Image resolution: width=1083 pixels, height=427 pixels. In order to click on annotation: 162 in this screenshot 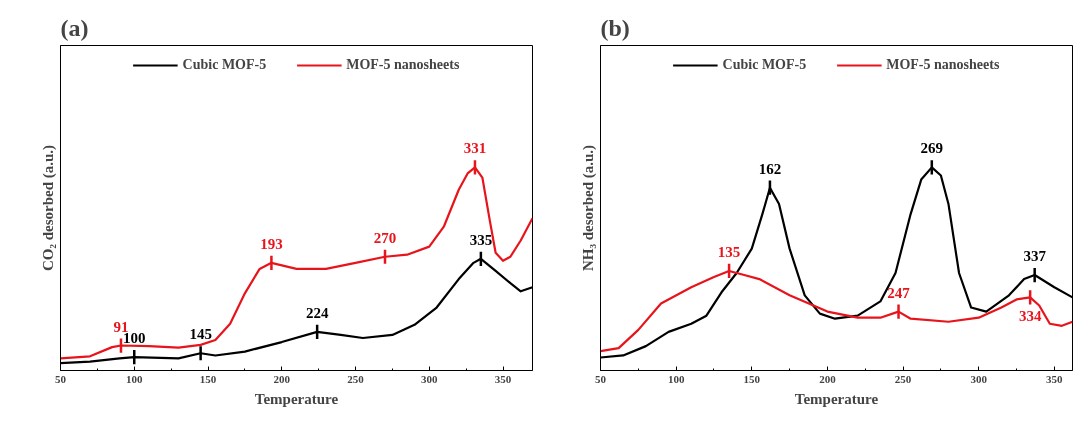, I will do `click(770, 168)`.